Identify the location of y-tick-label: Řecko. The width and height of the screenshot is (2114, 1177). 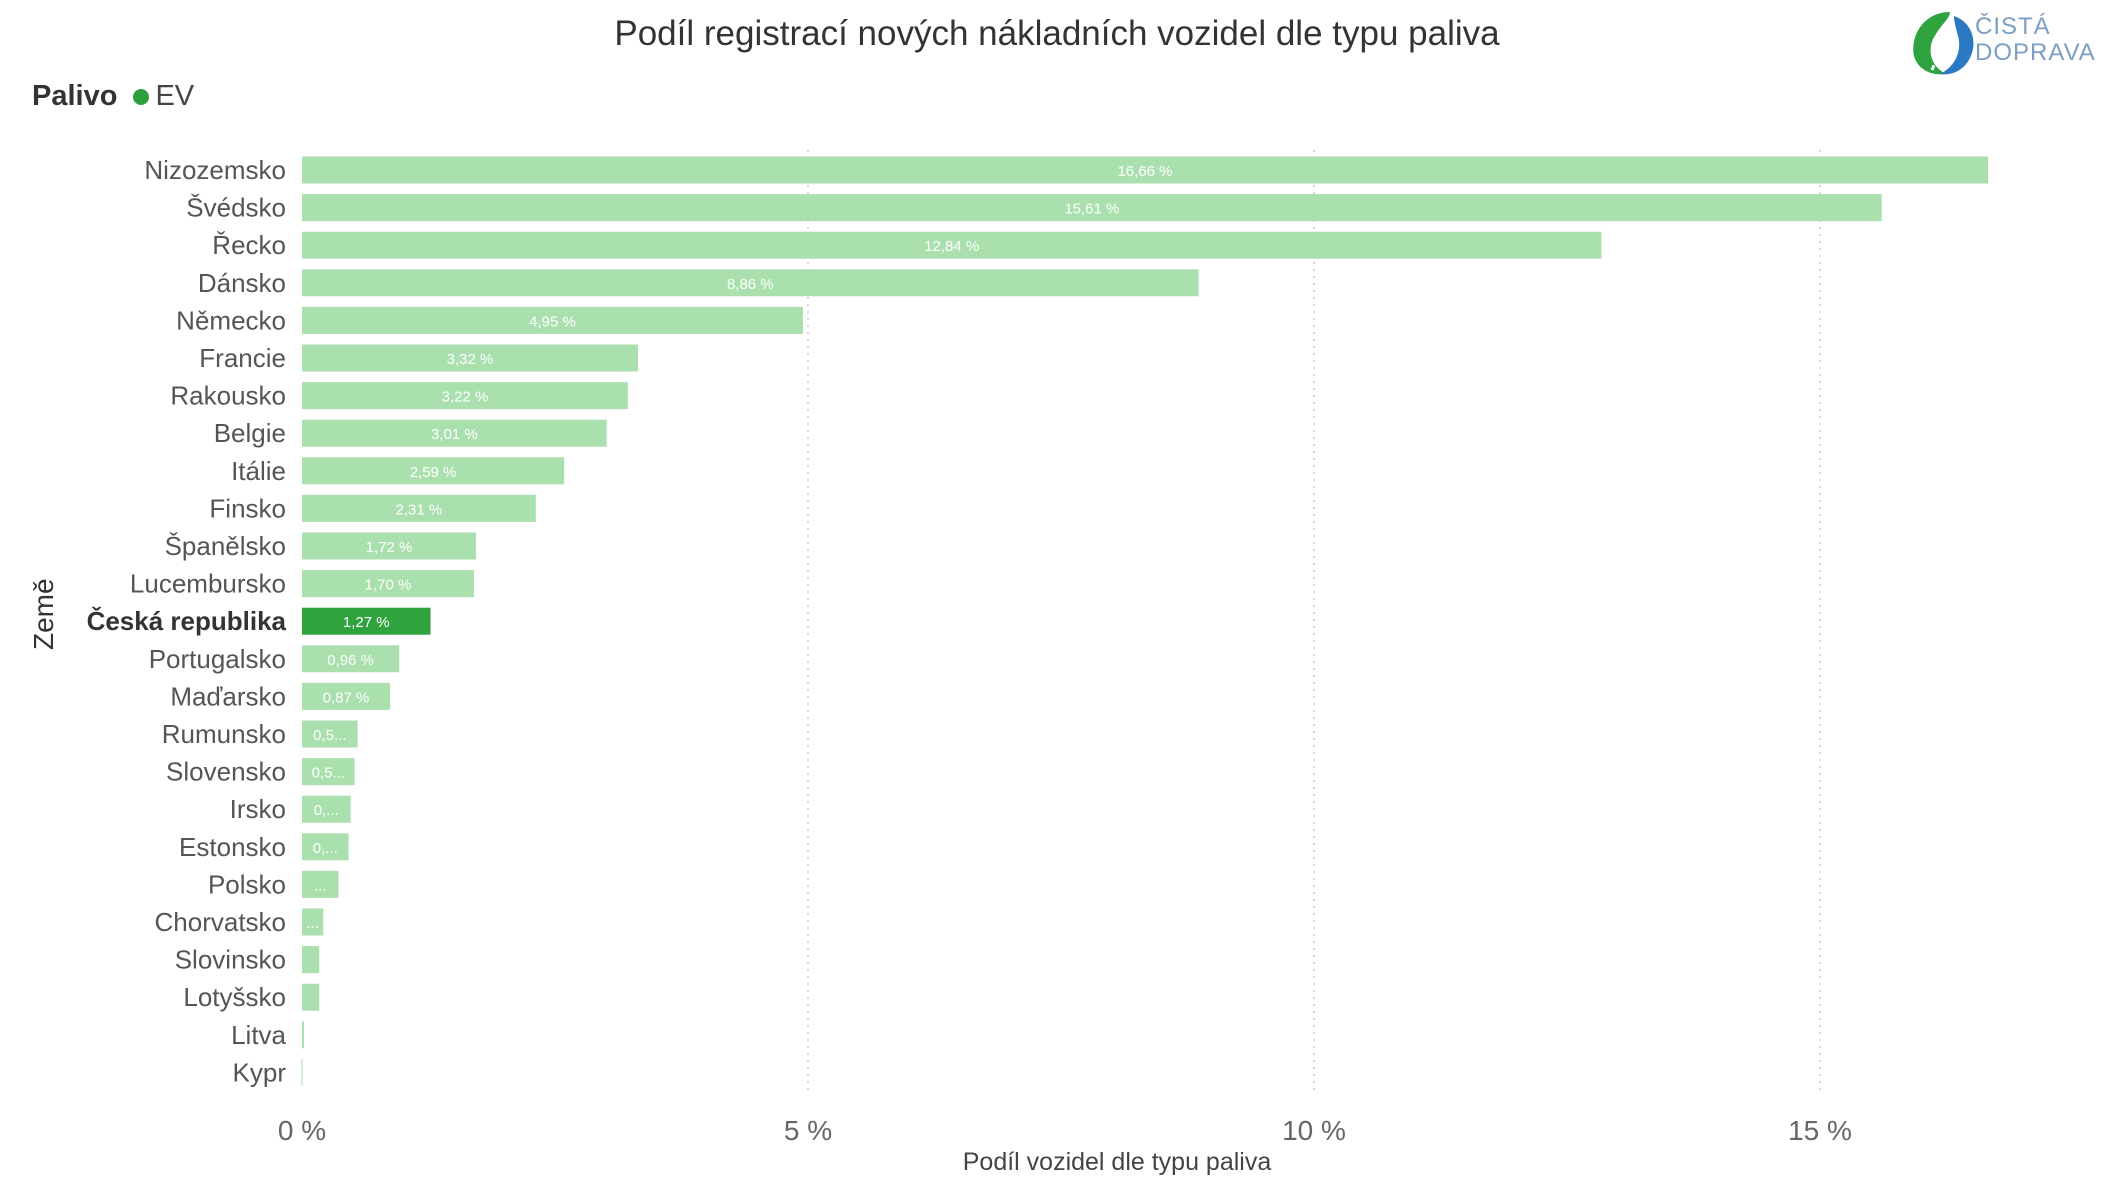
(249, 245).